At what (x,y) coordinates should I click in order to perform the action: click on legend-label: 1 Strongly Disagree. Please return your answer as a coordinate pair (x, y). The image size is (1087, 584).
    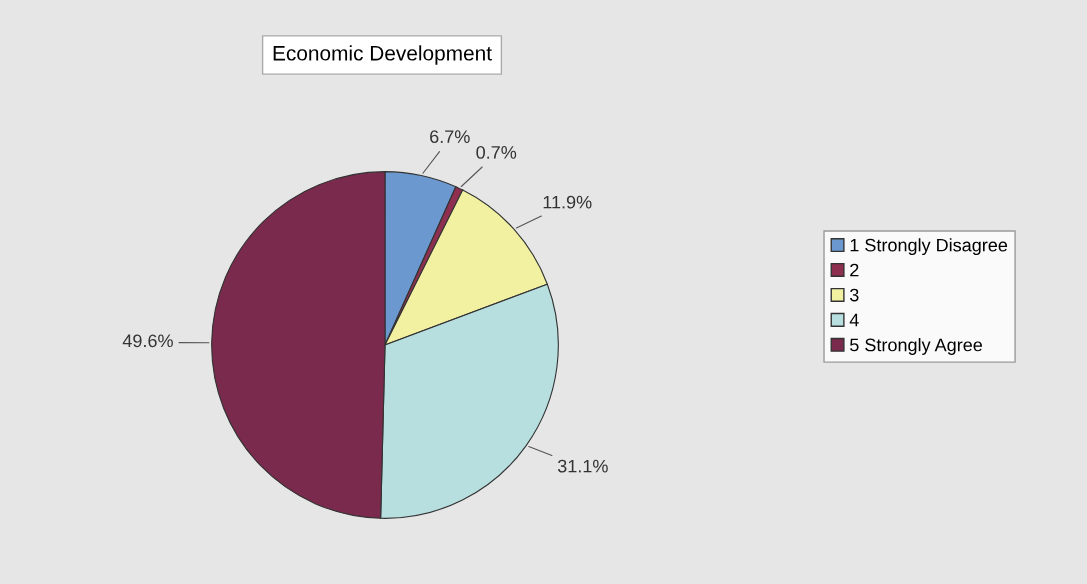
    Looking at the image, I should click on (929, 247).